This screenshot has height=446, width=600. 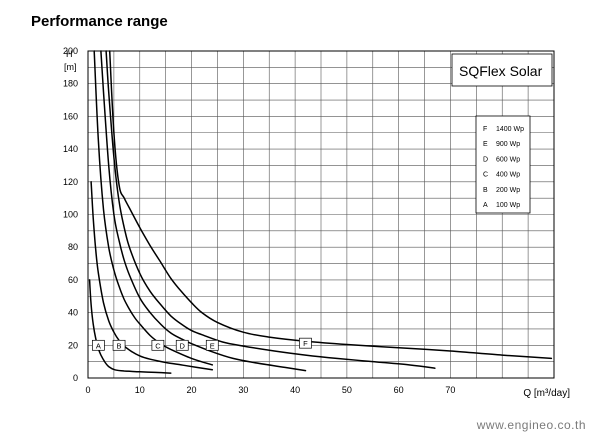 What do you see at coordinates (508, 144) in the screenshot?
I see `legend-label: 900 Wp` at bounding box center [508, 144].